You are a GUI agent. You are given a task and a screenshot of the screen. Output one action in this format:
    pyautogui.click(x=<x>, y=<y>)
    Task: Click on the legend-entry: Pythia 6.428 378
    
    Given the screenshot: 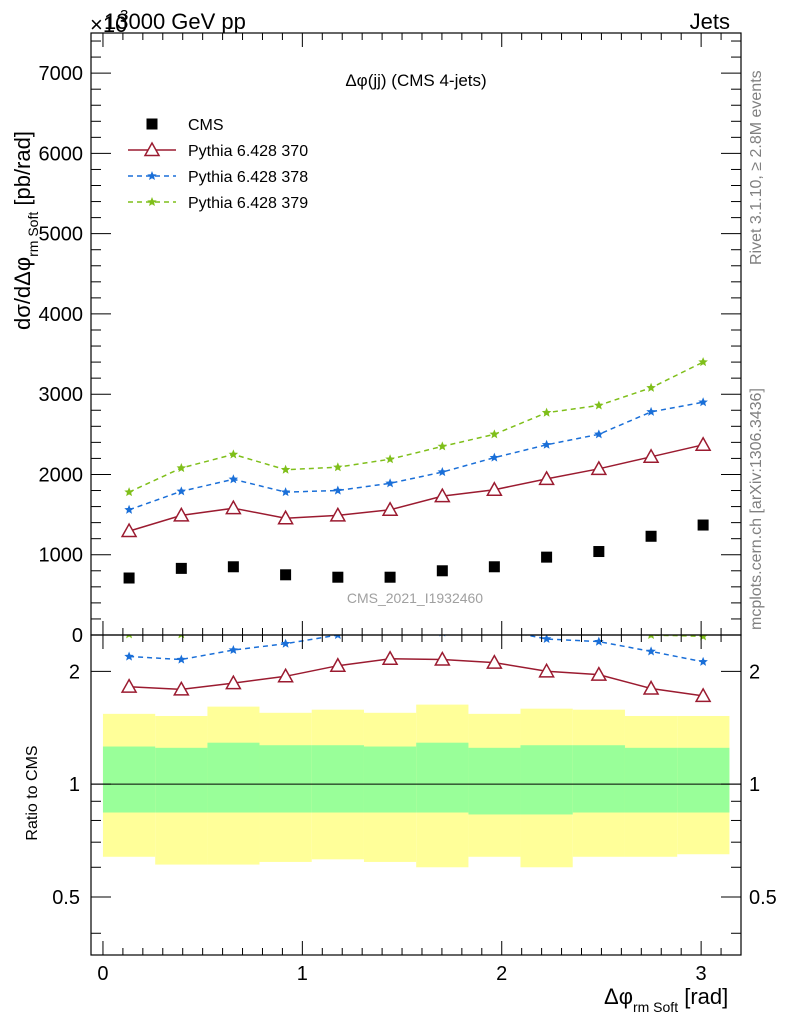 What is the action you would take?
    pyautogui.click(x=218, y=177)
    